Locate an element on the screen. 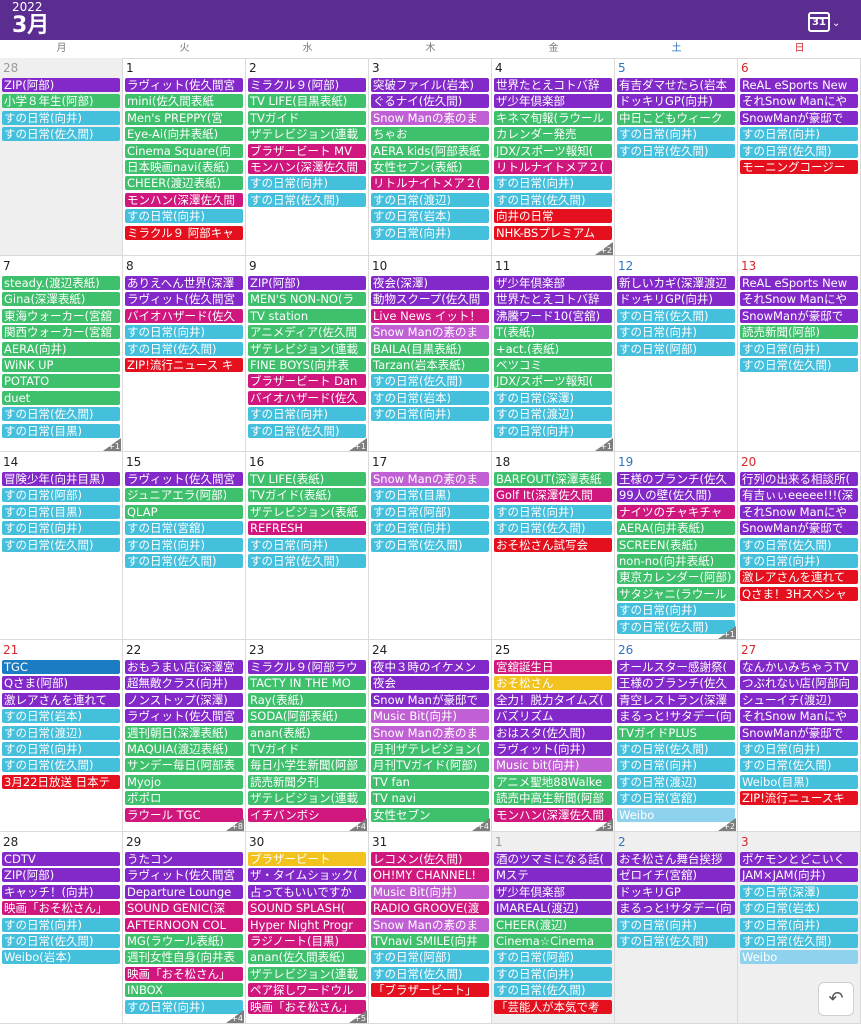 This screenshot has width=861, height=1024. event-chip: 関西ウォーカー(宮舘 is located at coordinates (61, 332).